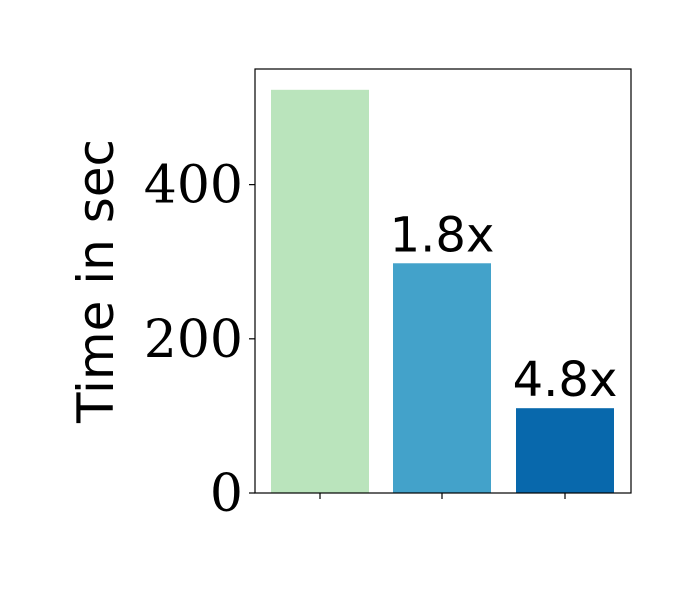  What do you see at coordinates (96, 281) in the screenshot?
I see `y-axis-label: Time in sec` at bounding box center [96, 281].